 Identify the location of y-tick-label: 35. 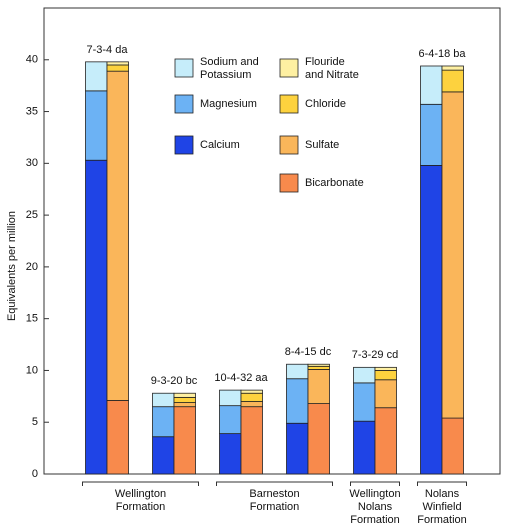
(32, 111).